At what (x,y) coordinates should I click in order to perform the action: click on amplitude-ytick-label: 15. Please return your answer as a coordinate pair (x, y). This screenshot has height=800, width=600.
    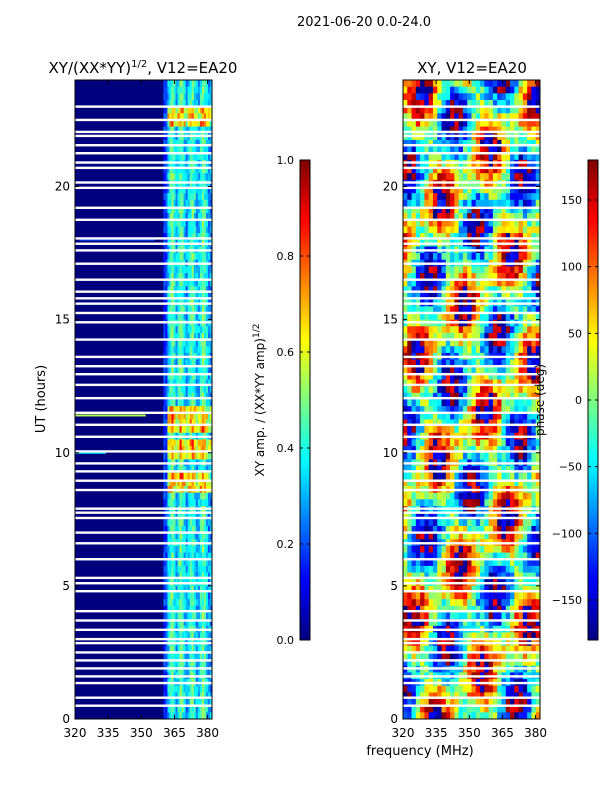
    Looking at the image, I should click on (62, 320).